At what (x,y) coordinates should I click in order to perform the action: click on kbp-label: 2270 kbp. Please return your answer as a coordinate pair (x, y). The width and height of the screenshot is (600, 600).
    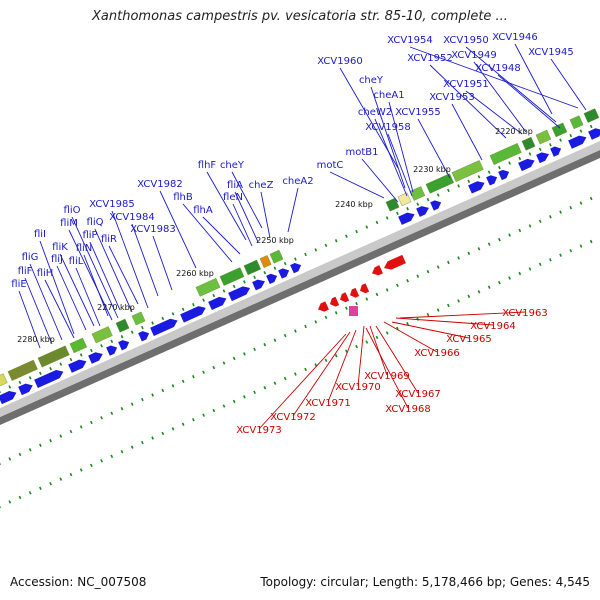
    Looking at the image, I should click on (116, 307).